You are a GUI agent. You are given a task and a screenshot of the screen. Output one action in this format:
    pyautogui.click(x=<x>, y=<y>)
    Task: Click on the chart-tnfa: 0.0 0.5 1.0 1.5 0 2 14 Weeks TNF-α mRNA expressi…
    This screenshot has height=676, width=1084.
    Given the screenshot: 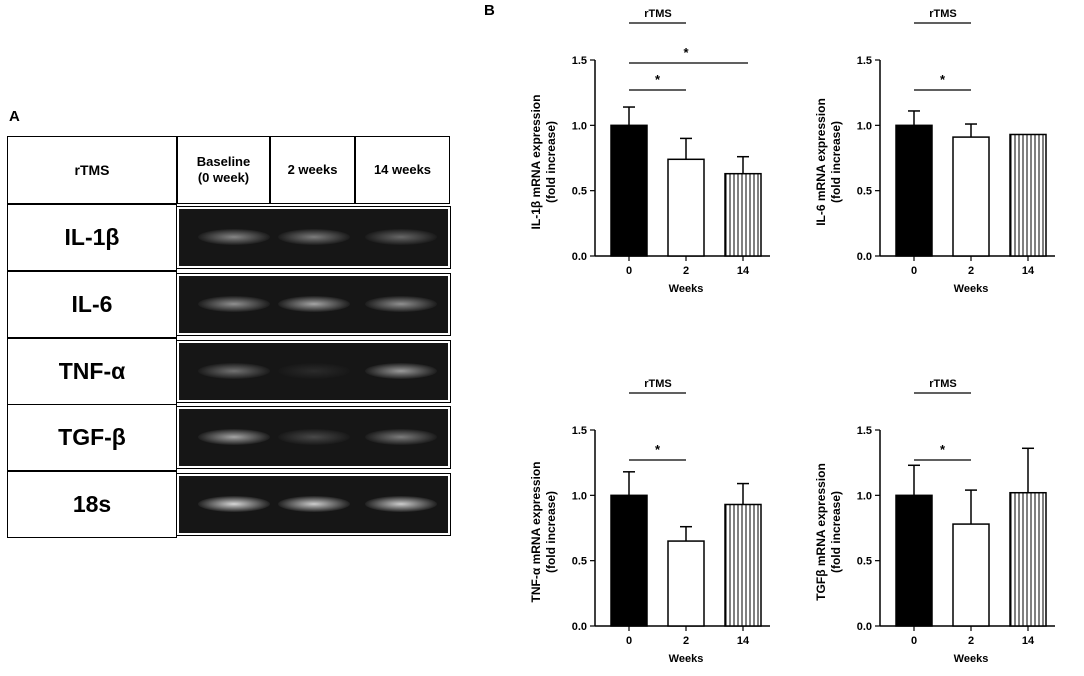 What is the action you would take?
    pyautogui.click(x=645, y=520)
    